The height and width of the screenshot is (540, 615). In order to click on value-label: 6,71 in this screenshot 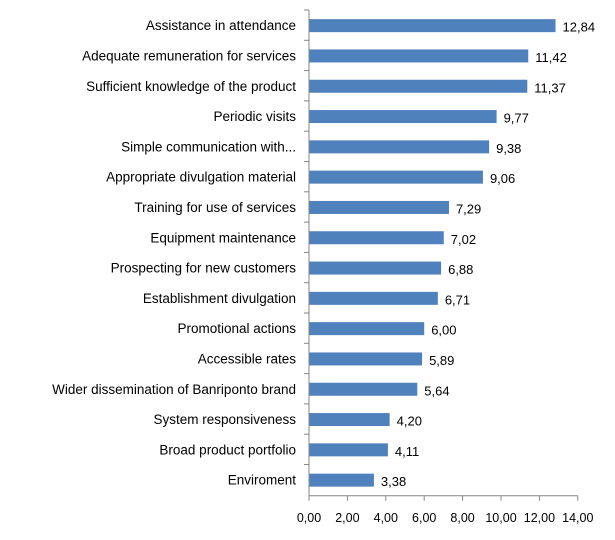, I will do `click(457, 299)`.